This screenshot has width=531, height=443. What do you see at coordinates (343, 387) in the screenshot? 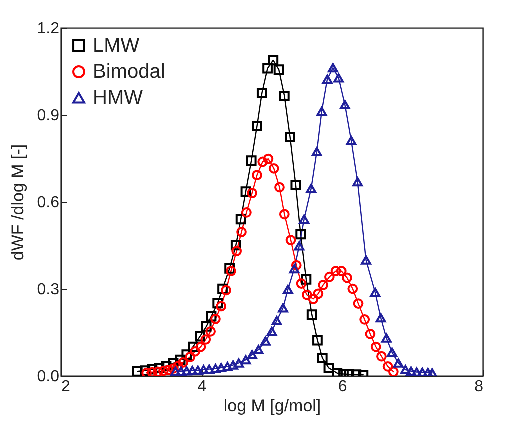
I see `x-tick-label: 6` at bounding box center [343, 387].